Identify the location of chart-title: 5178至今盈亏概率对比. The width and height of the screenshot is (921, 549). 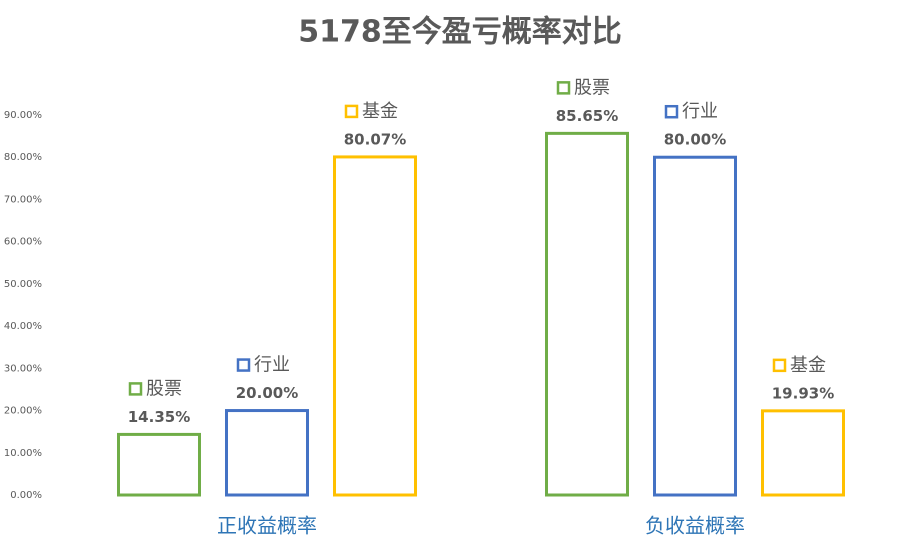
(460, 32).